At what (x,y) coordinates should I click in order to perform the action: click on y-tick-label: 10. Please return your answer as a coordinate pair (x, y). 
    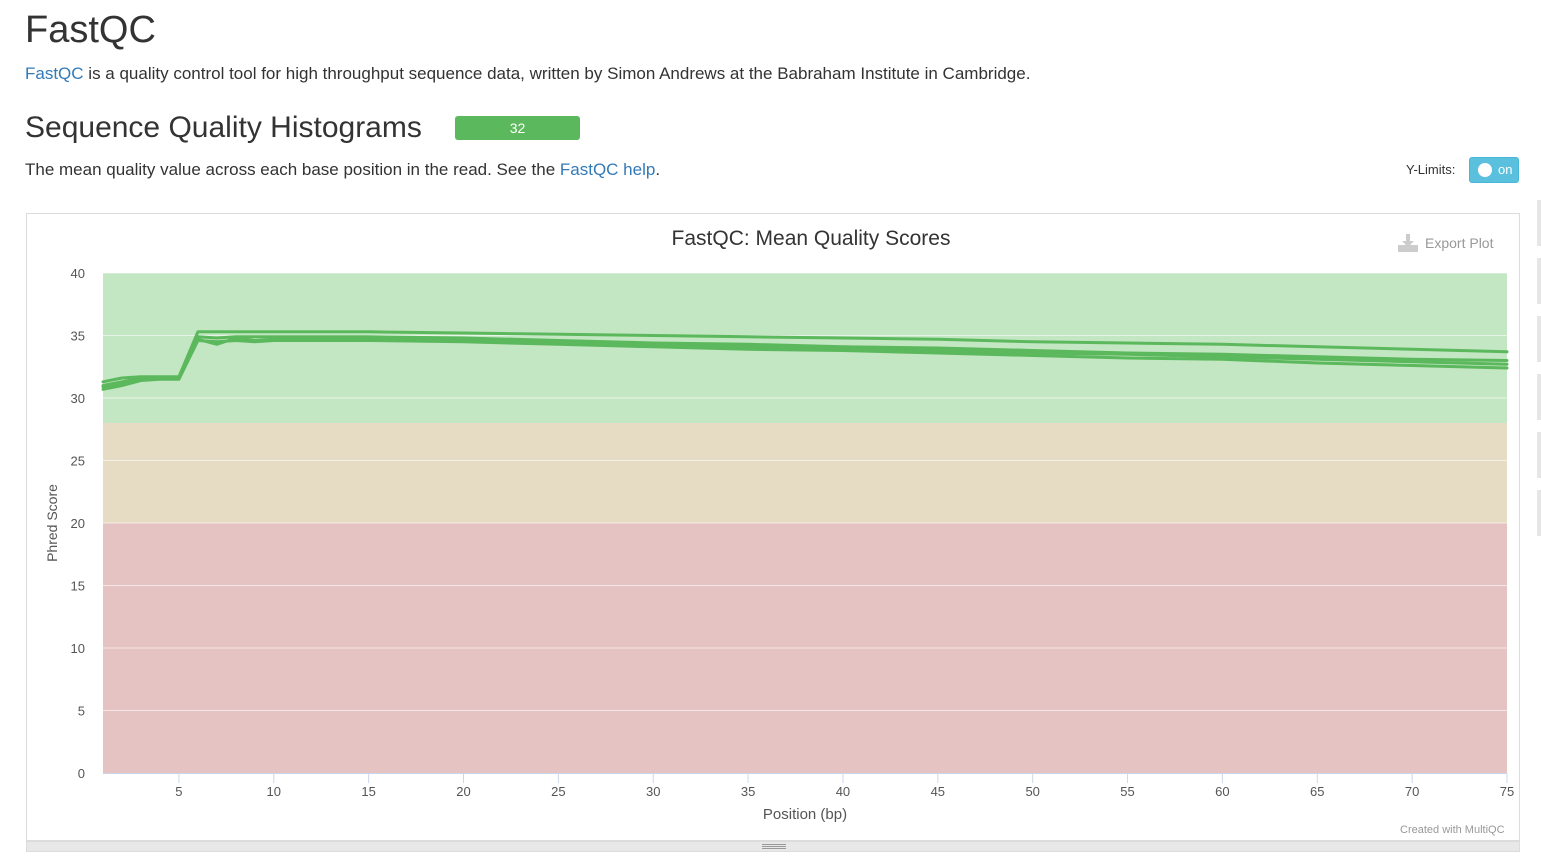
    Looking at the image, I should click on (78, 648).